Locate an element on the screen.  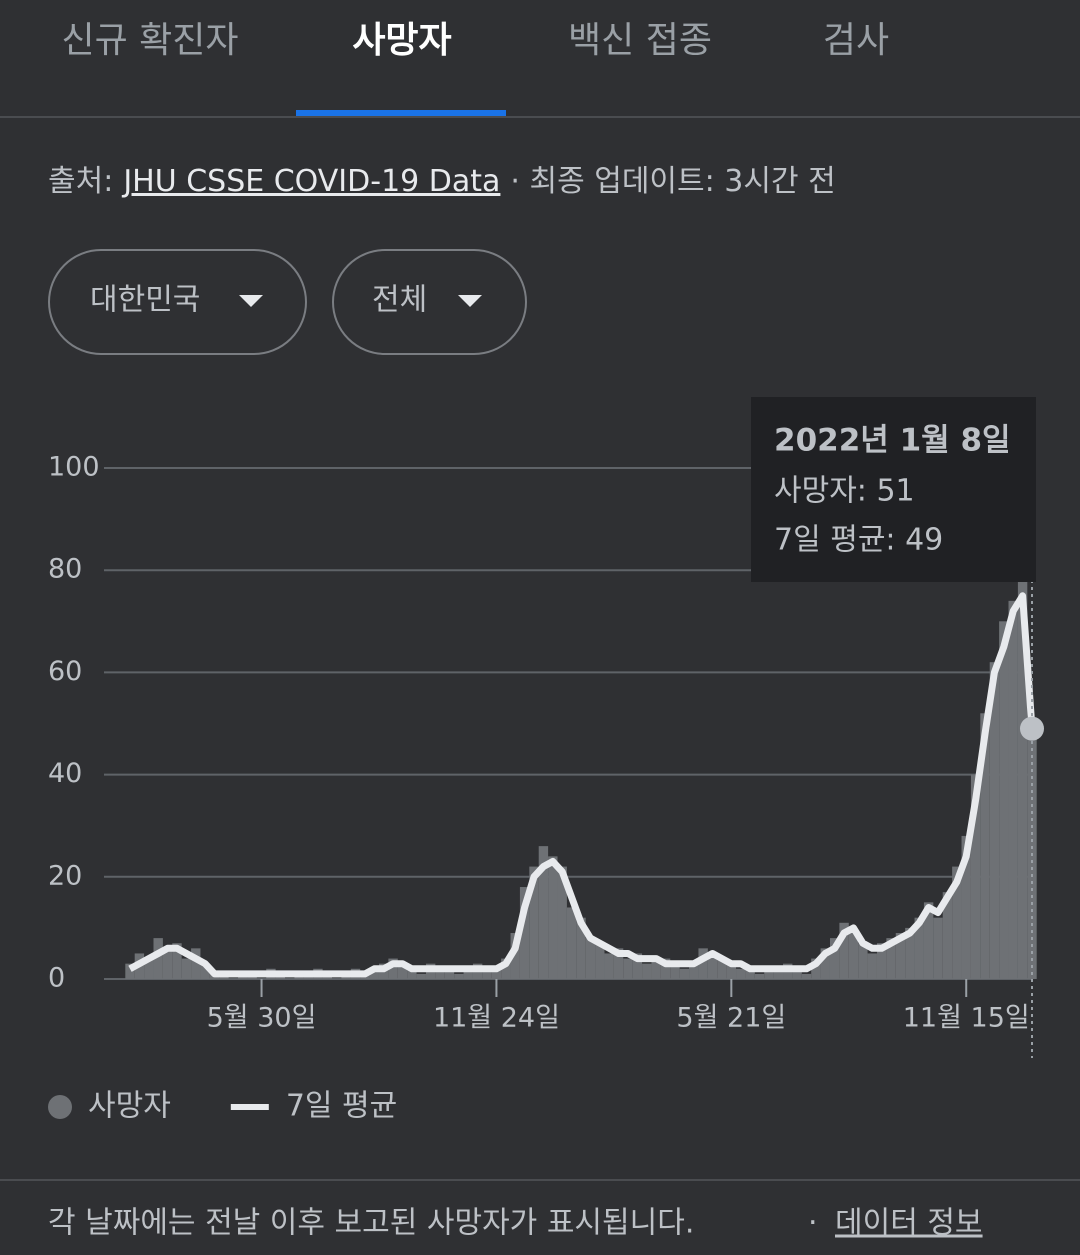
source-link: JHU CSSE COVID-19 Data is located at coordinates (310, 181).